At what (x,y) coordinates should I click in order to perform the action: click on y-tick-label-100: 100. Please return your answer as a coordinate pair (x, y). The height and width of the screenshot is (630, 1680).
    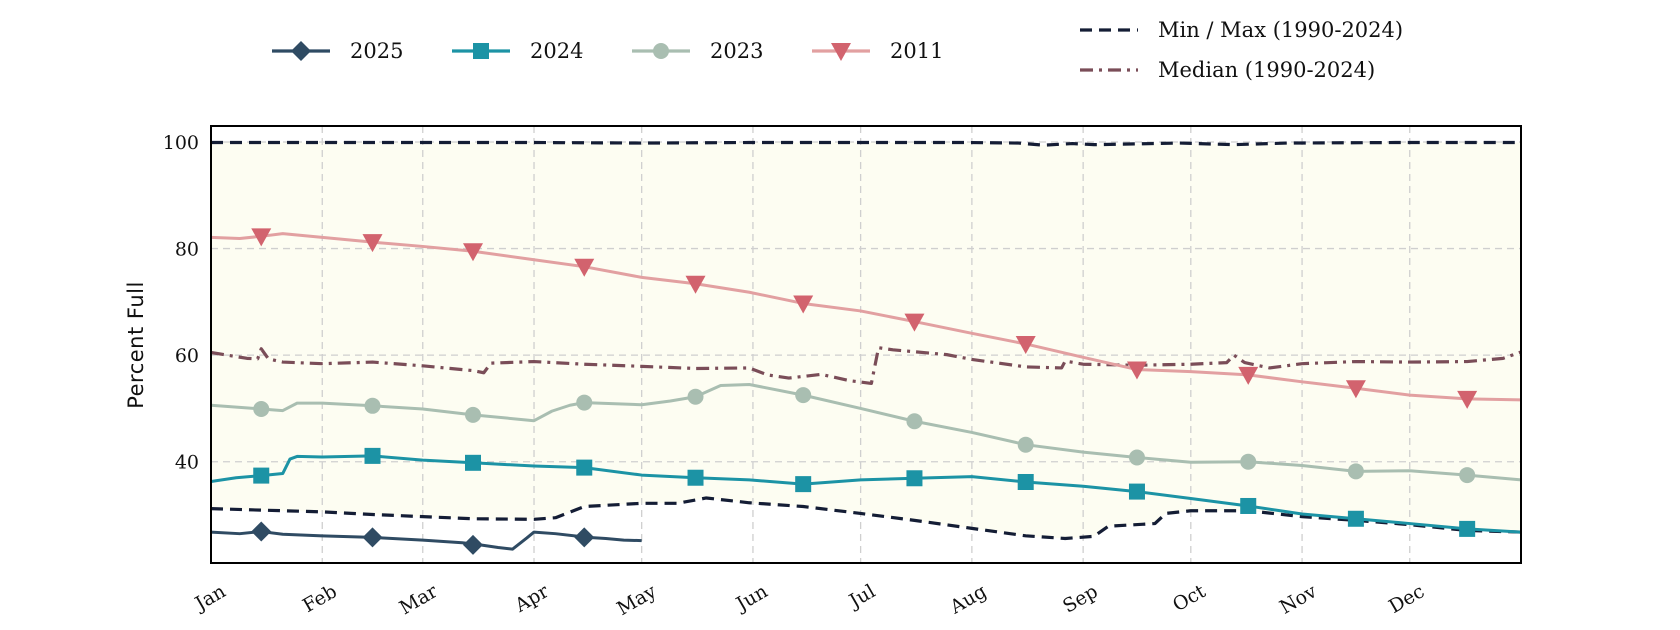
    Looking at the image, I should click on (181, 143).